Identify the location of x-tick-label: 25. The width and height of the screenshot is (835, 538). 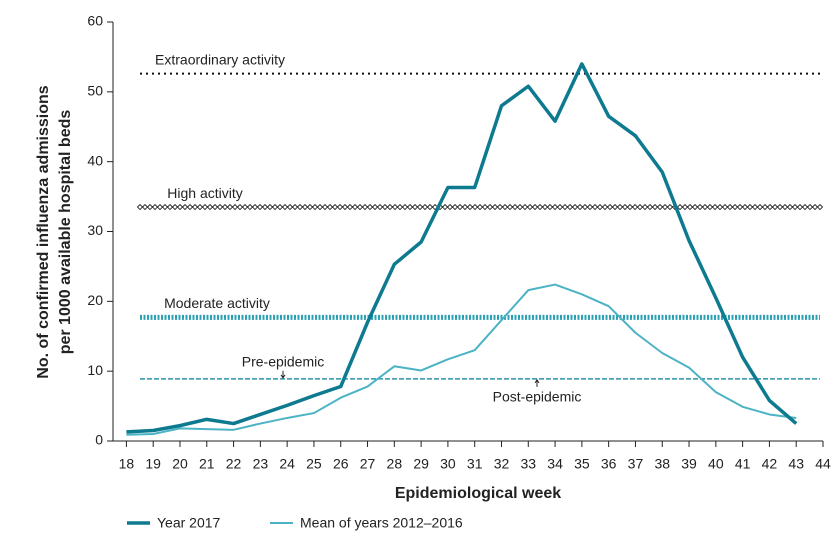
(314, 464).